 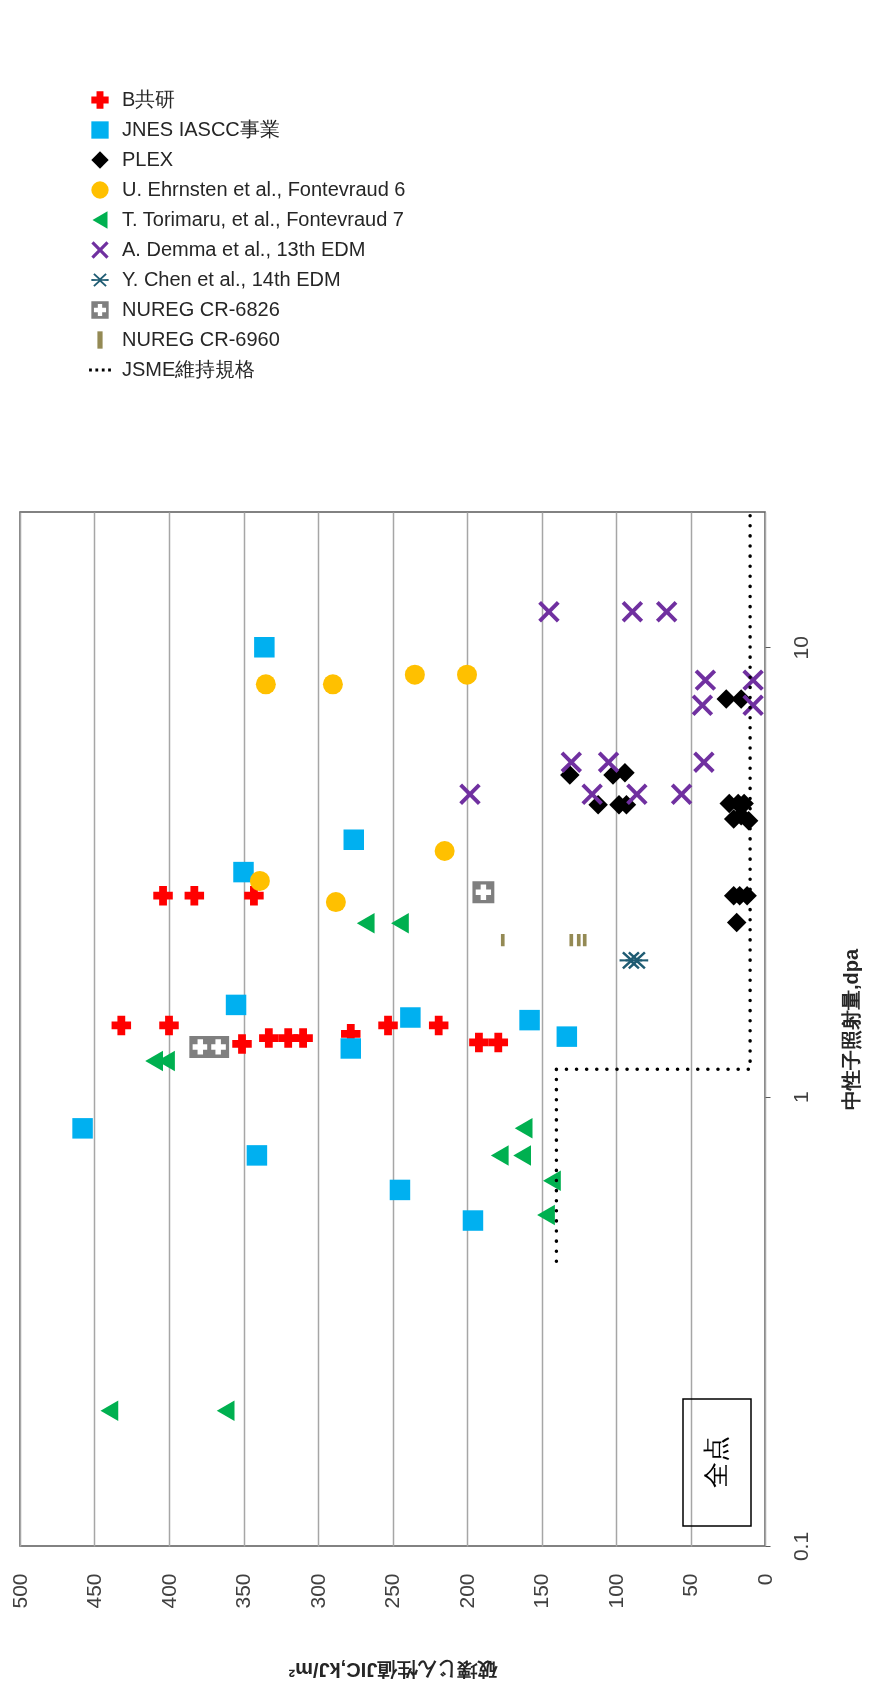 I want to click on legend-label: Y. Chen et al., 14th EDM, so click(x=231, y=279).